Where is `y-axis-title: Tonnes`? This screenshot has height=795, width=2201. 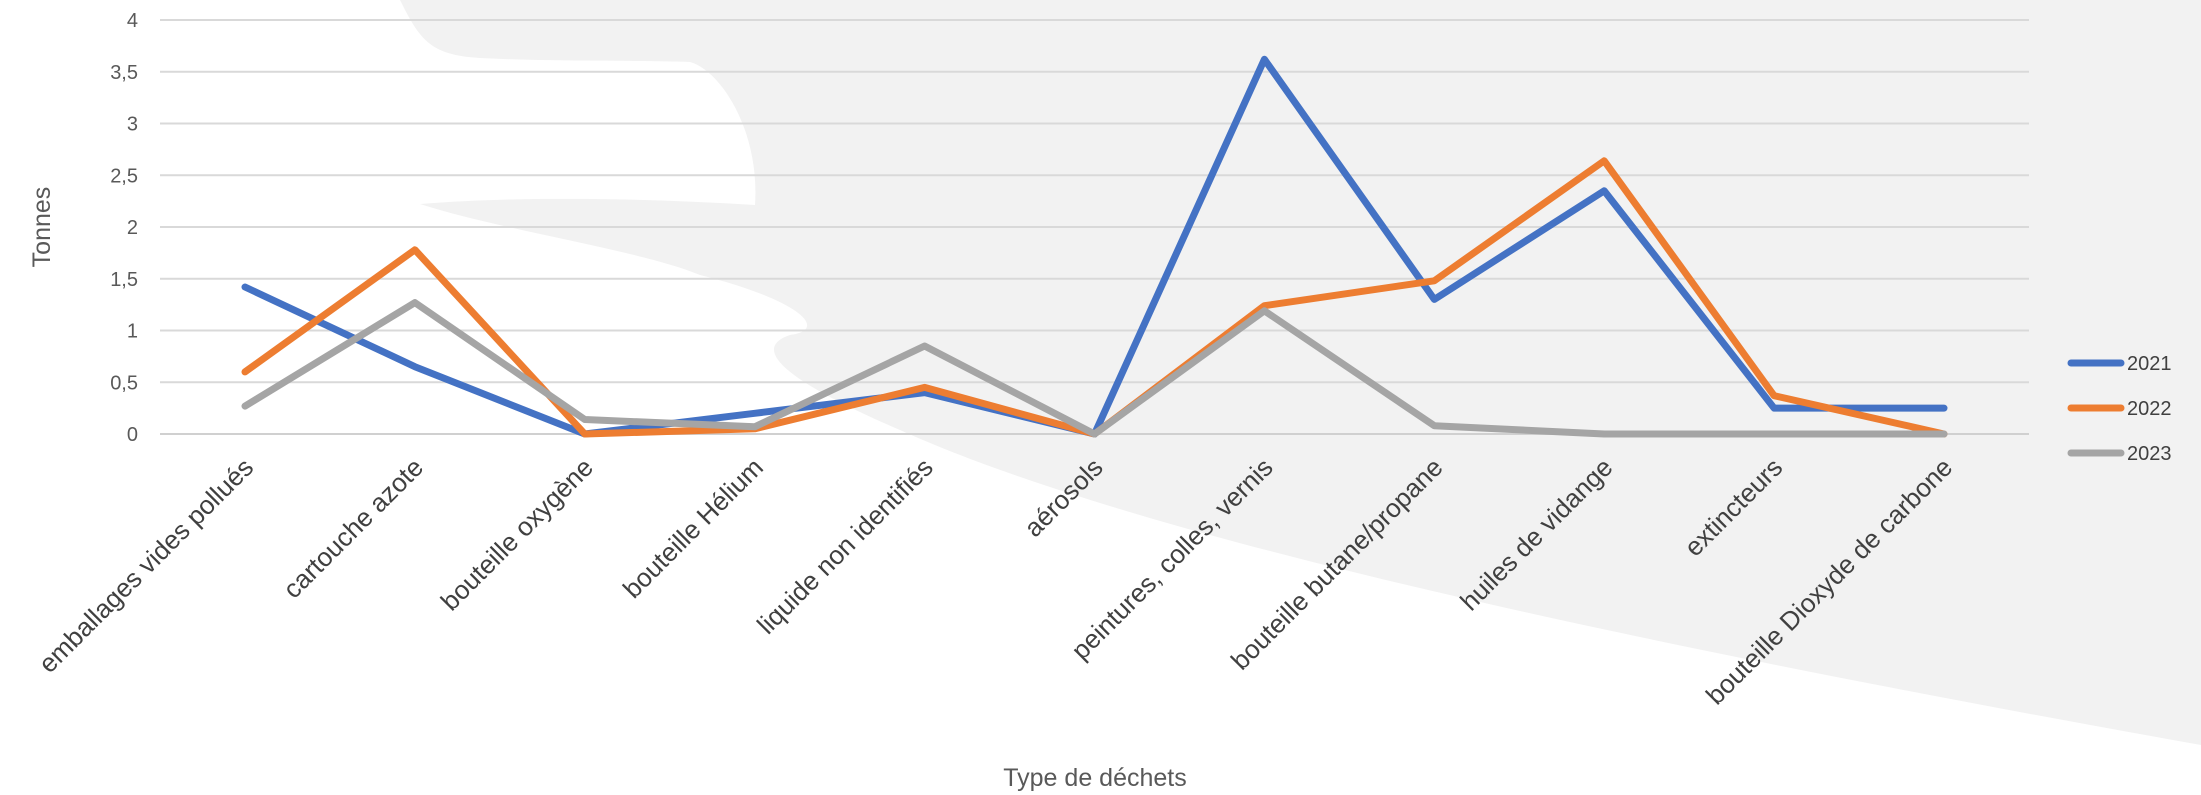 y-axis-title: Tonnes is located at coordinates (42, 227).